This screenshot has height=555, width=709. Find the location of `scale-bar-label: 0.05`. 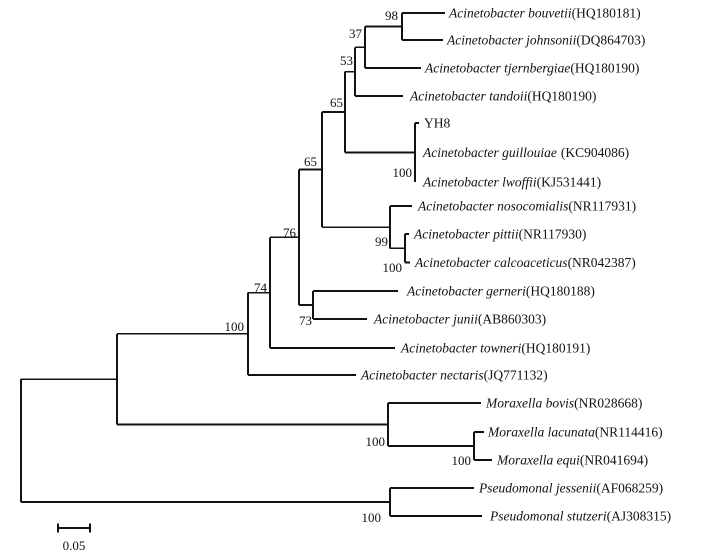

scale-bar-label: 0.05 is located at coordinates (74, 545).